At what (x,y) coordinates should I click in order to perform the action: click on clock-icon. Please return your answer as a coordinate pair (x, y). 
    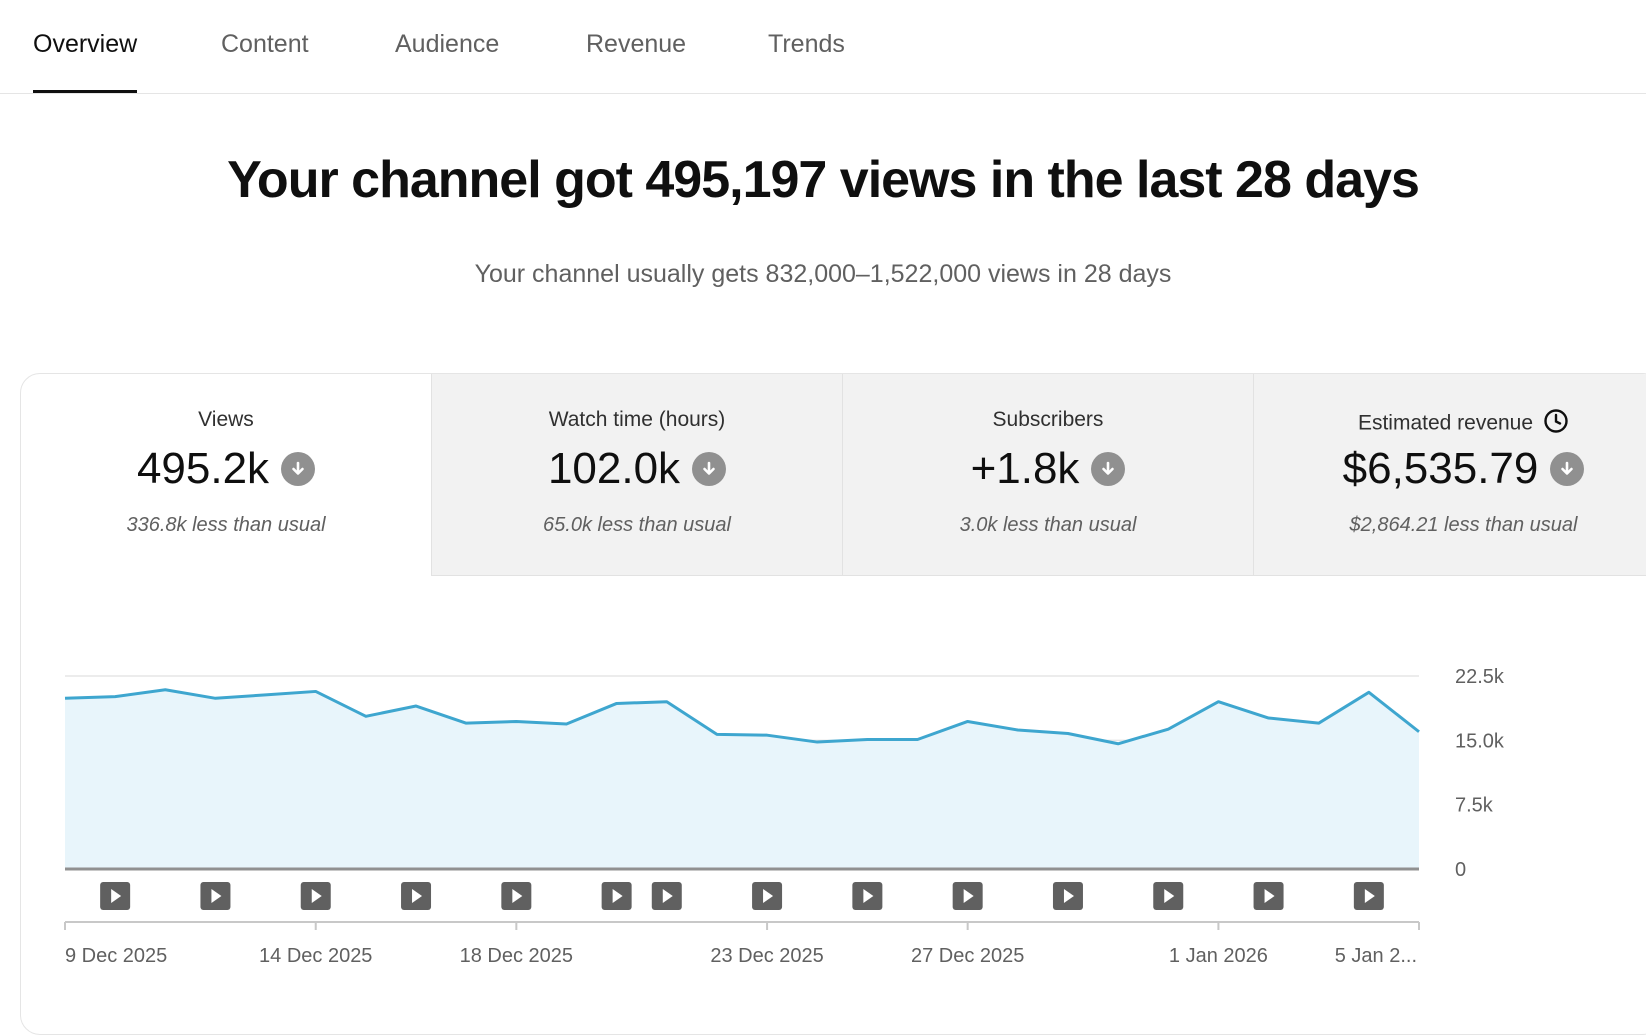
    Looking at the image, I should click on (1556, 424).